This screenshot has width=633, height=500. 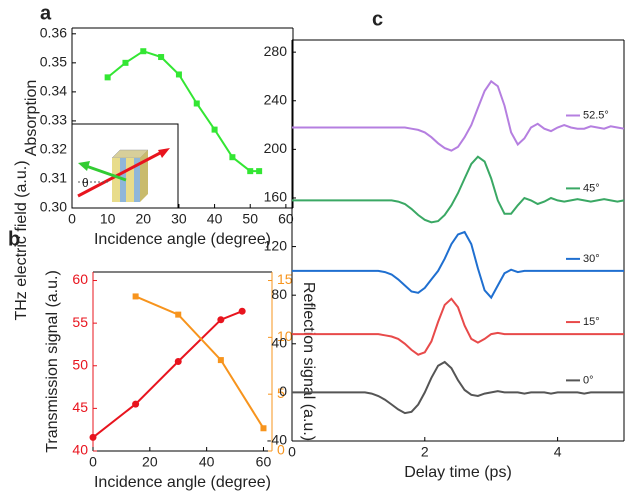 What do you see at coordinates (285, 336) in the screenshot?
I see `y2-tick-label: 10` at bounding box center [285, 336].